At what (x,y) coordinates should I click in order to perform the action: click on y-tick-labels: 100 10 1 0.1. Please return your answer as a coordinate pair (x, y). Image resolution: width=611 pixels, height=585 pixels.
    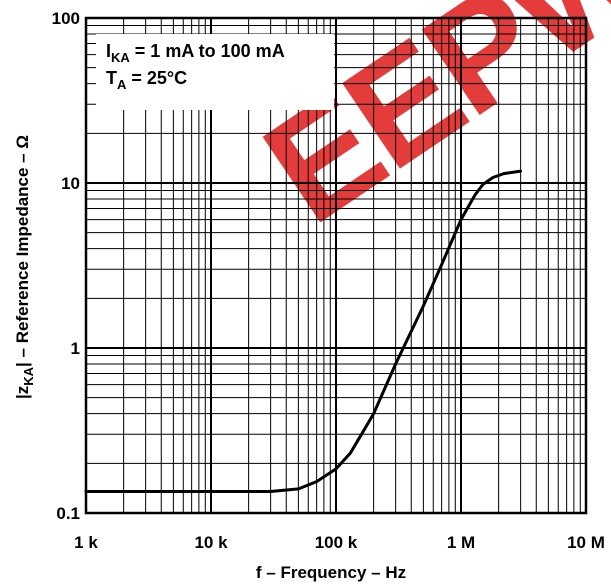
    Looking at the image, I should click on (66, 266).